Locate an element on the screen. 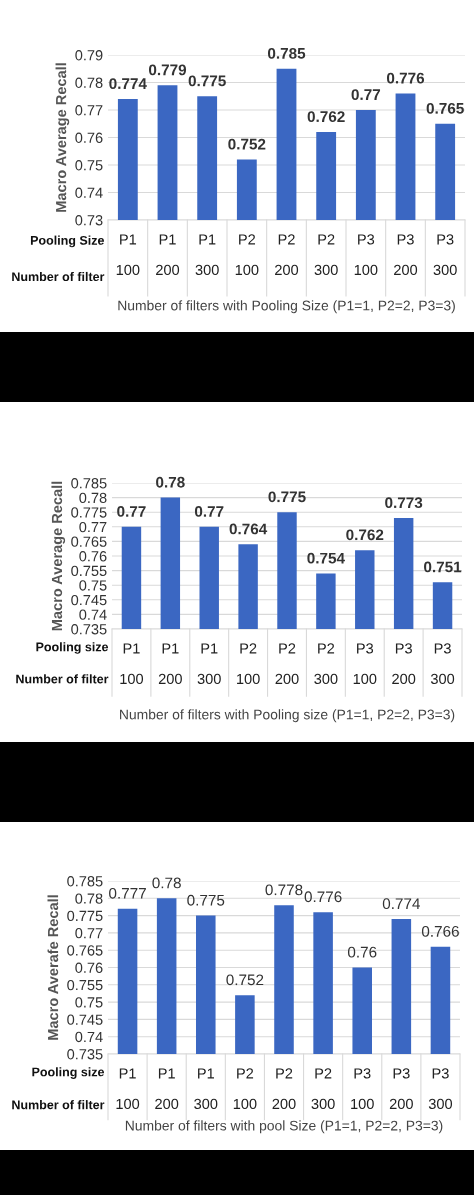  y-tick-label: 0.73 is located at coordinates (89, 220).